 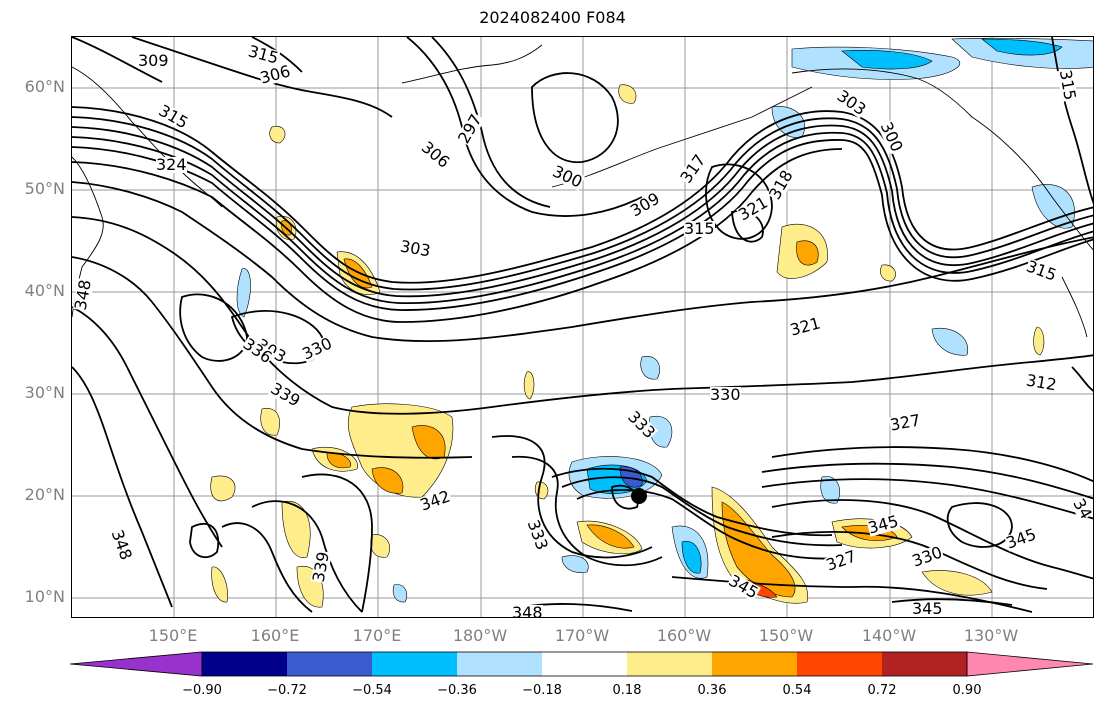 What do you see at coordinates (927, 608) in the screenshot?
I see `contour-label: 345` at bounding box center [927, 608].